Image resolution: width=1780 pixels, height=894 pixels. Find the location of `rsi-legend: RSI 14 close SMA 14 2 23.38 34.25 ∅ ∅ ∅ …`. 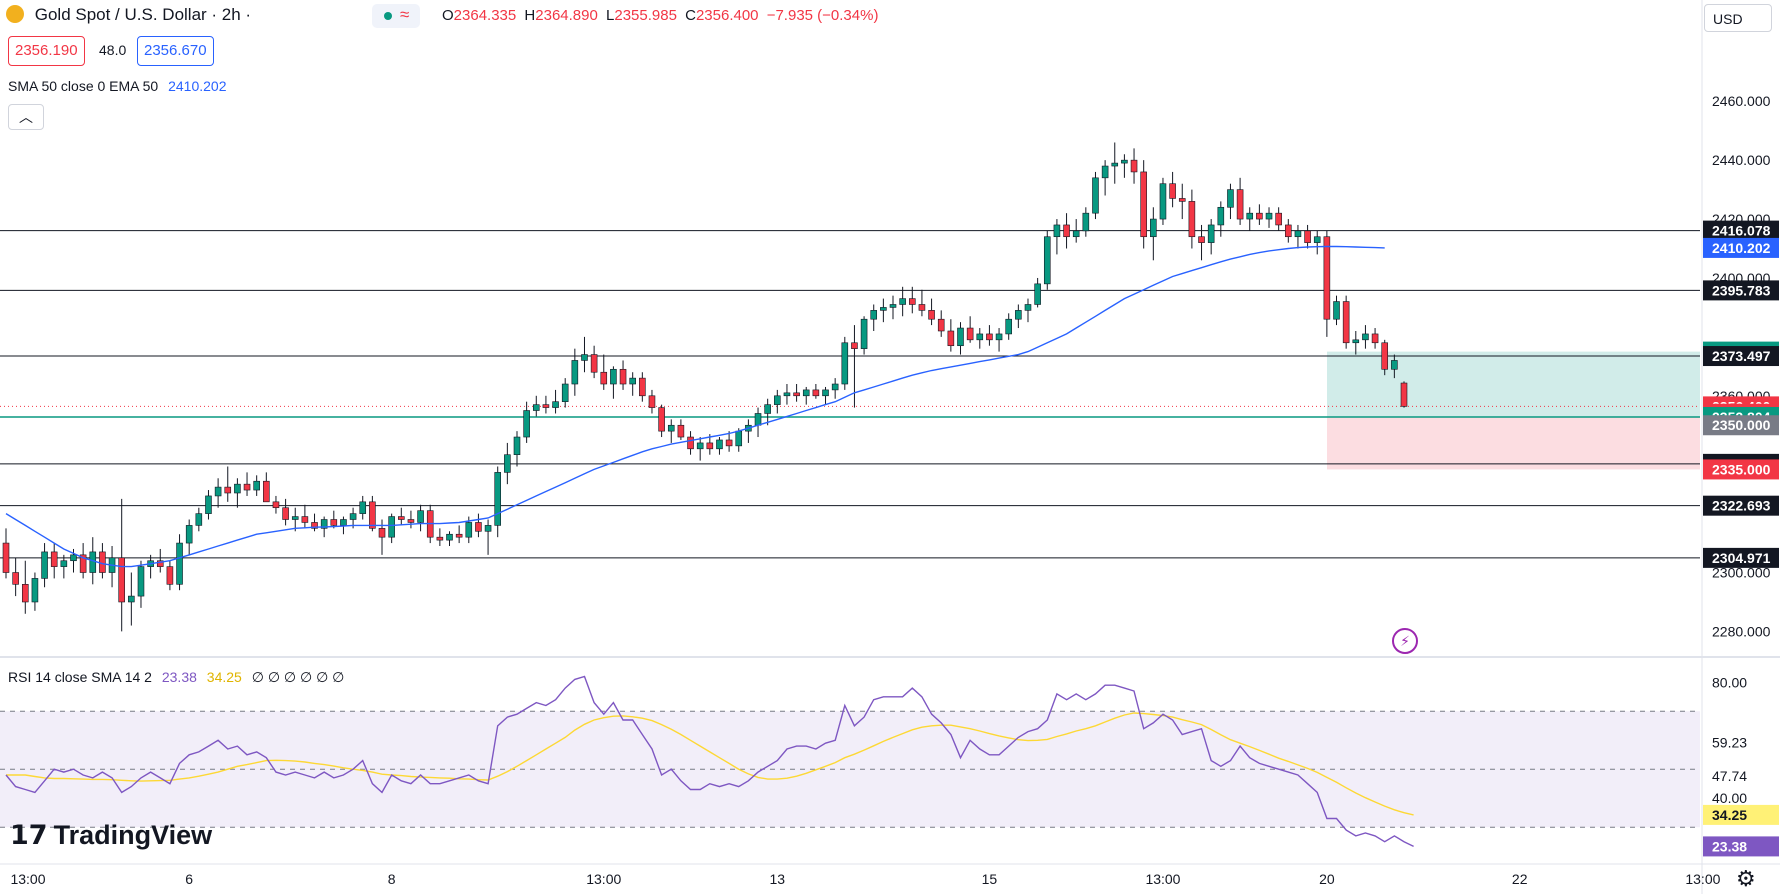

rsi-legend: RSI 14 close SMA 14 2 23.38 34.25 ∅ ∅ ∅ … is located at coordinates (176, 677).